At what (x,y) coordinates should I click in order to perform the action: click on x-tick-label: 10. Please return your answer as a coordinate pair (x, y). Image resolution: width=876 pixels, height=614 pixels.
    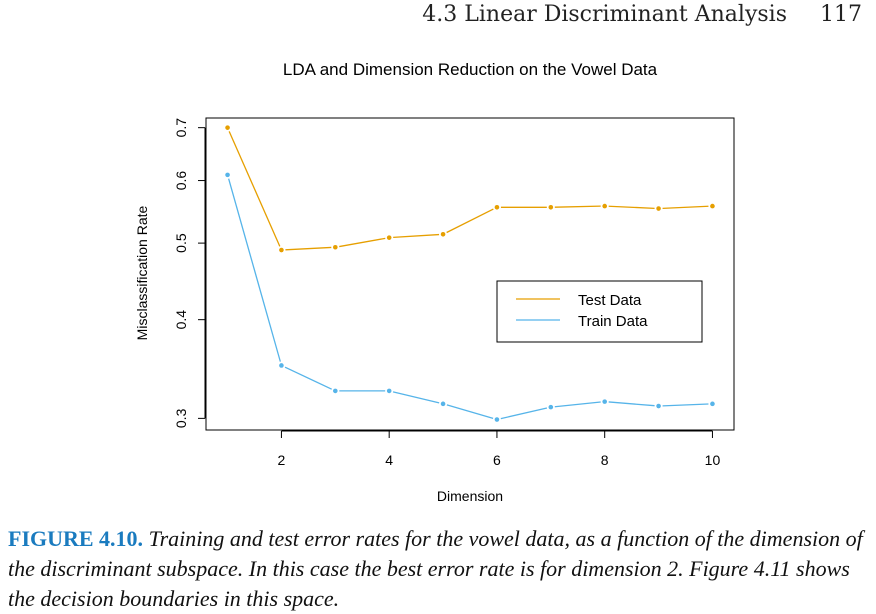
    Looking at the image, I should click on (713, 460).